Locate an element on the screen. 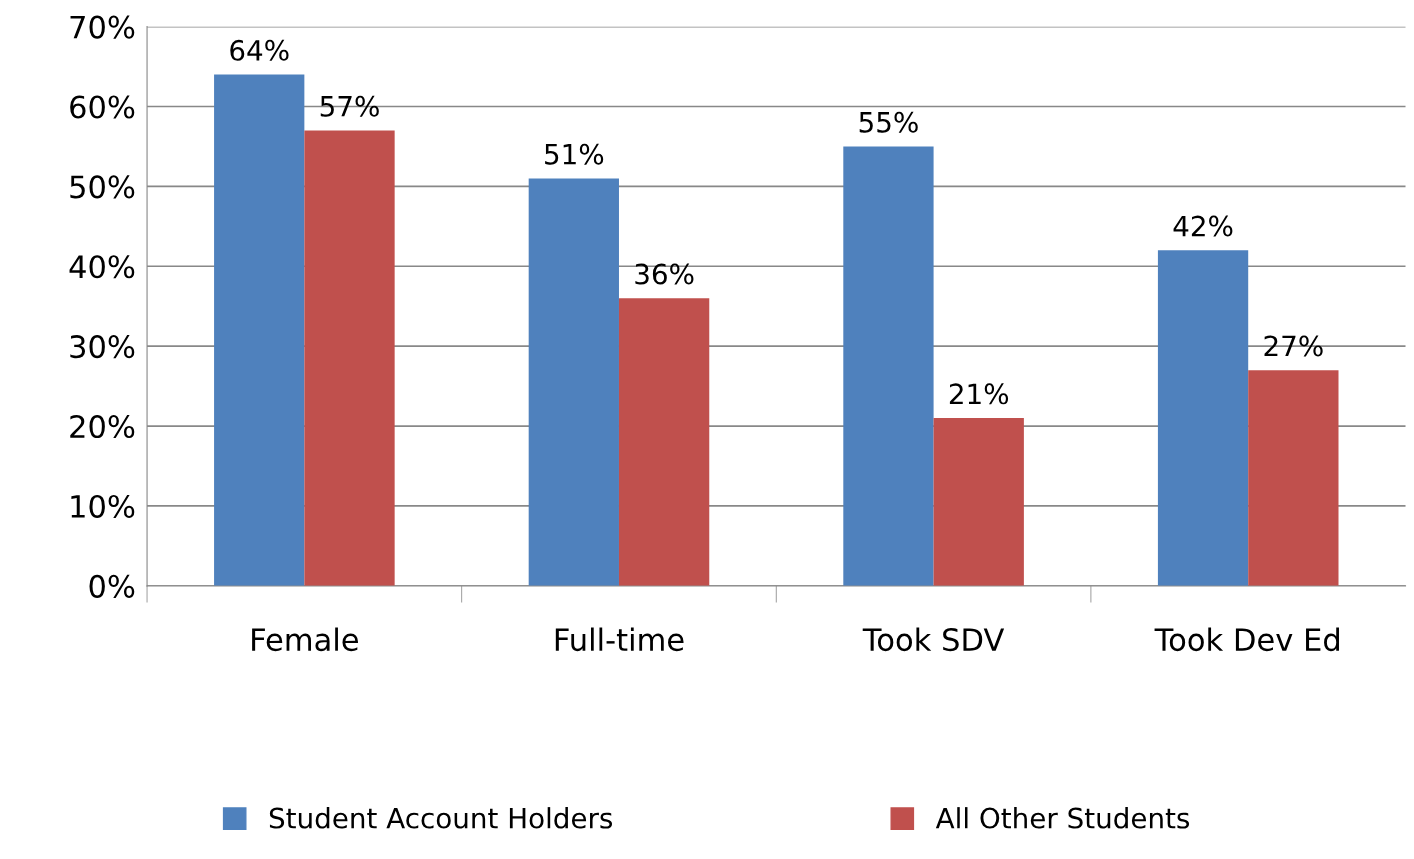 The height and width of the screenshot is (859, 1414). data-label: 55% is located at coordinates (888, 122).